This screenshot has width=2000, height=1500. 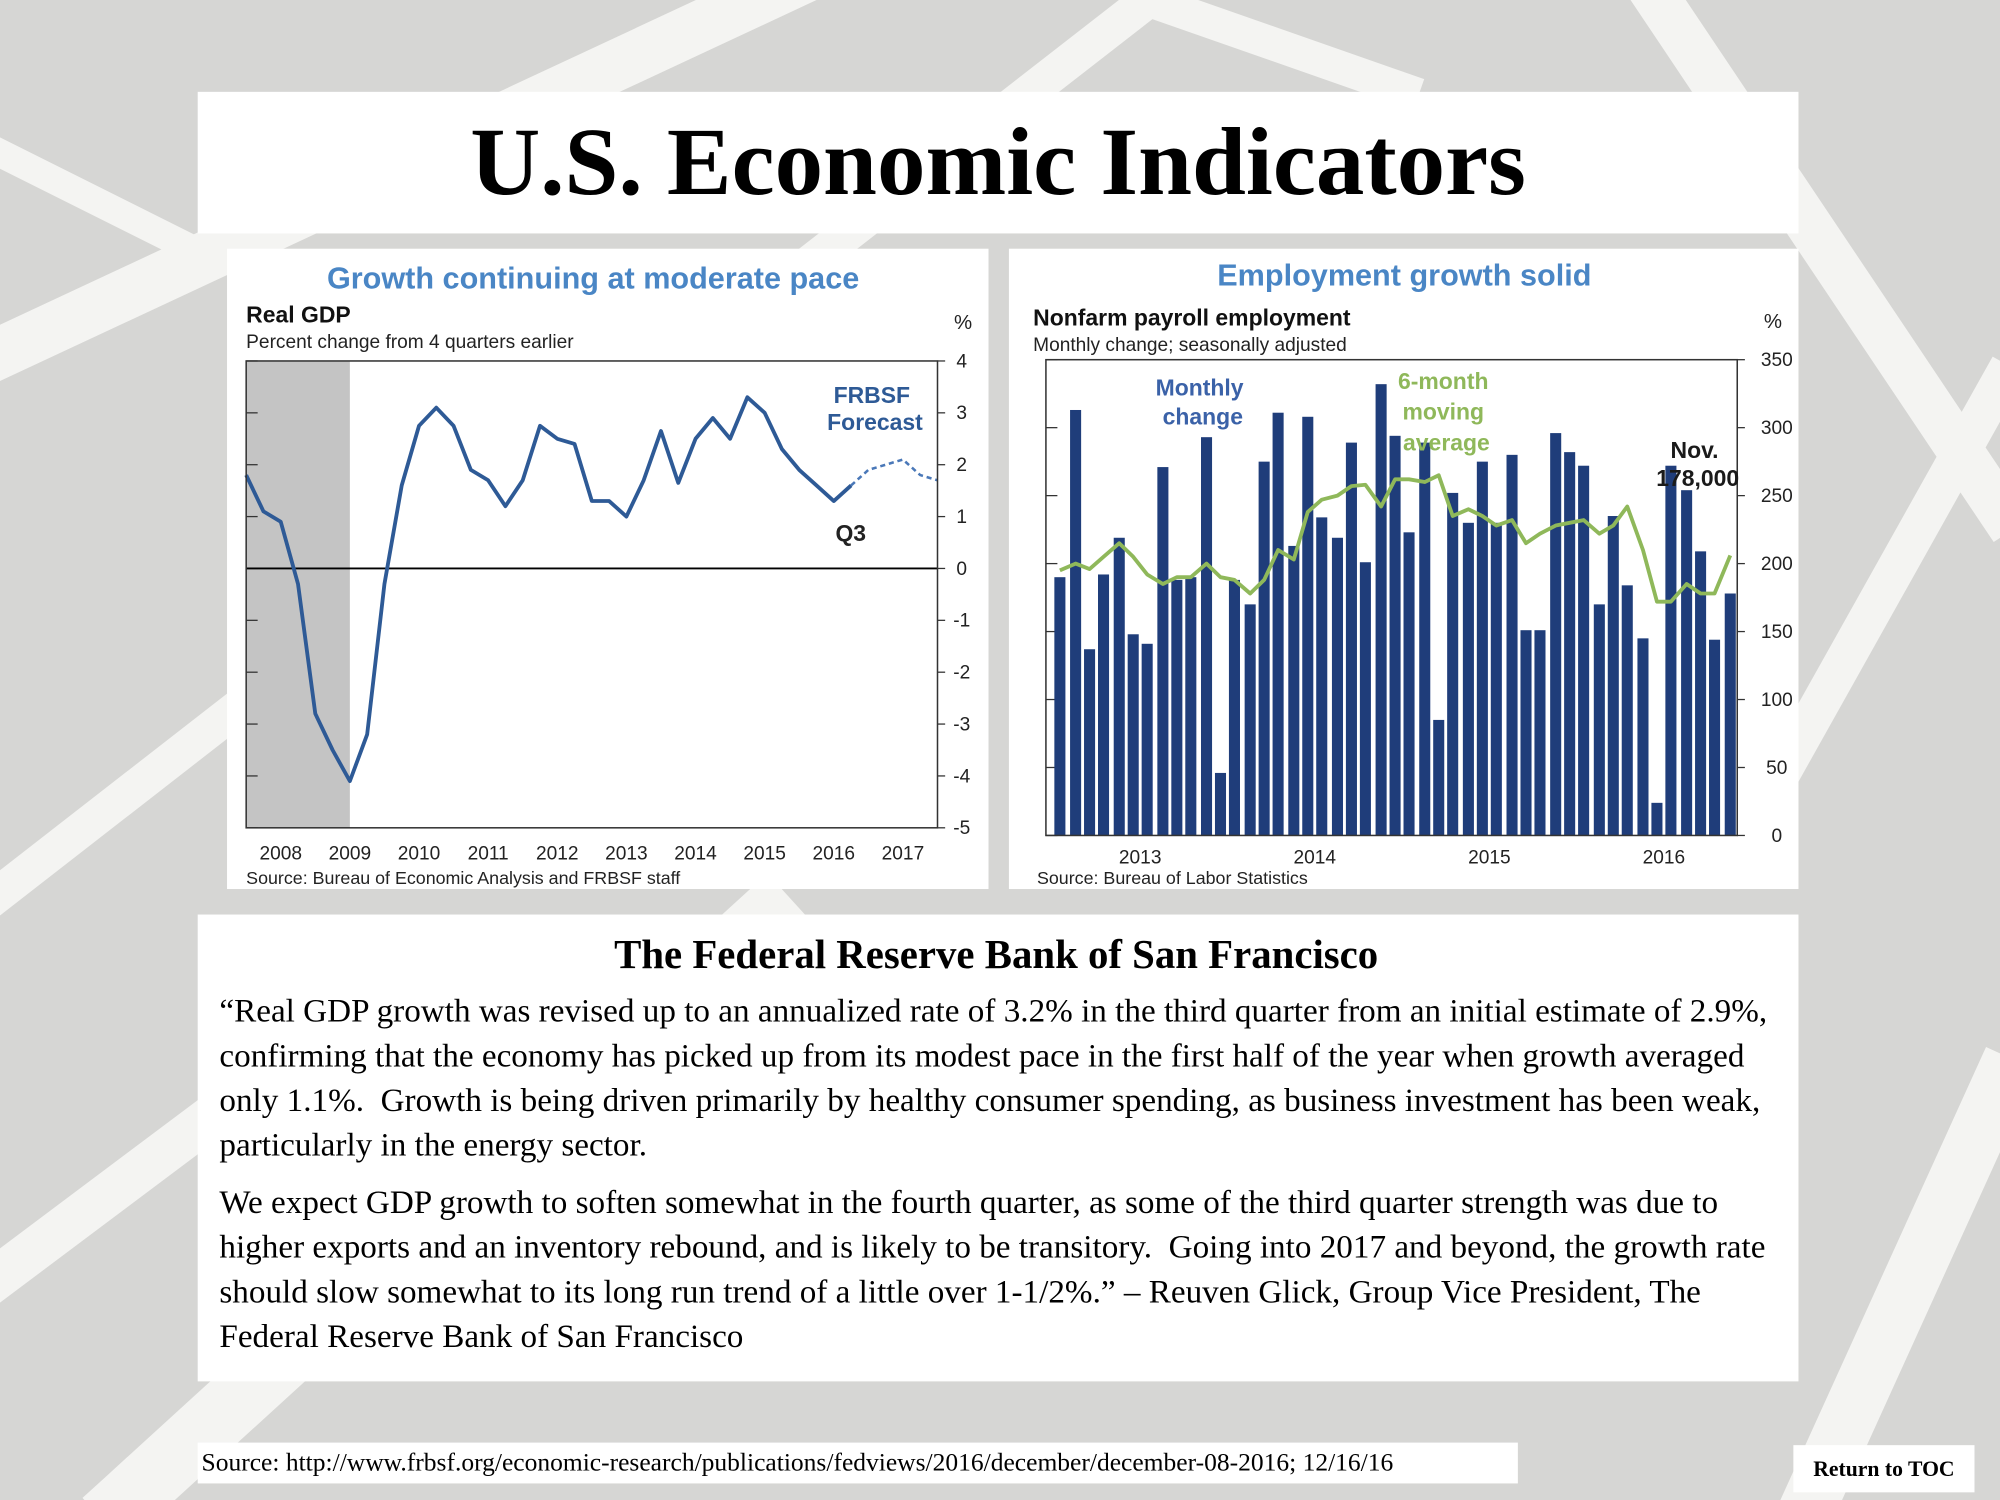 What do you see at coordinates (1190, 345) in the screenshot?
I see `chart-caption: Monthly change; seasonally adjusted` at bounding box center [1190, 345].